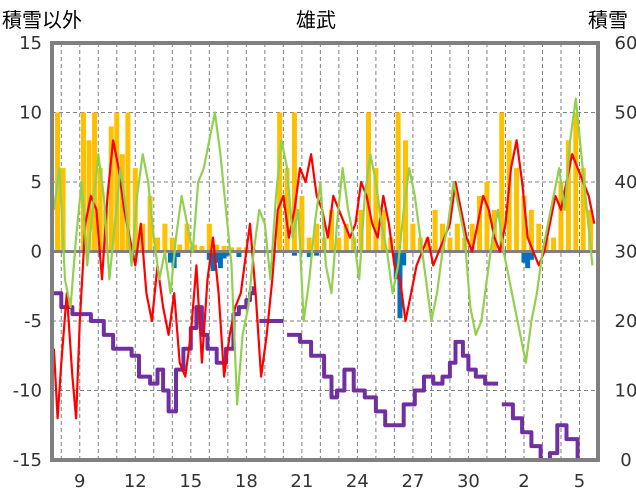 The height and width of the screenshot is (501, 636). Describe the element at coordinates (625, 43) in the screenshot. I see `y-right-tick-label: 60` at that location.